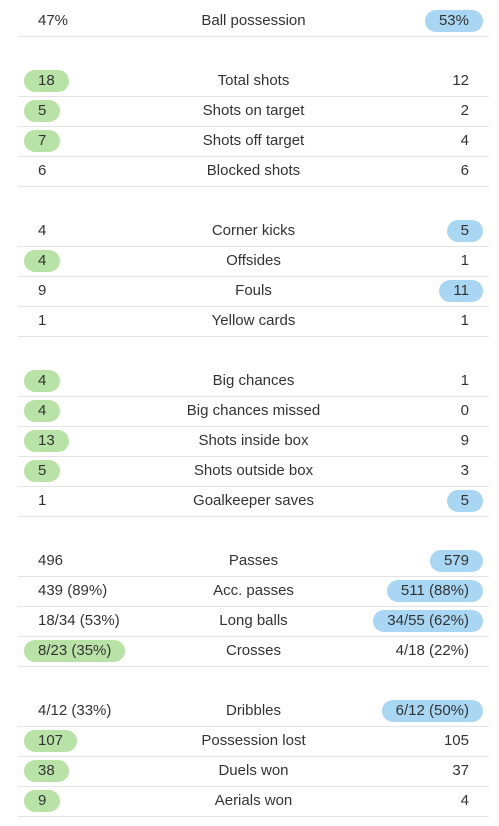 The image size is (499, 826). What do you see at coordinates (51, 741) in the screenshot?
I see `home-value-highlight: 107` at bounding box center [51, 741].